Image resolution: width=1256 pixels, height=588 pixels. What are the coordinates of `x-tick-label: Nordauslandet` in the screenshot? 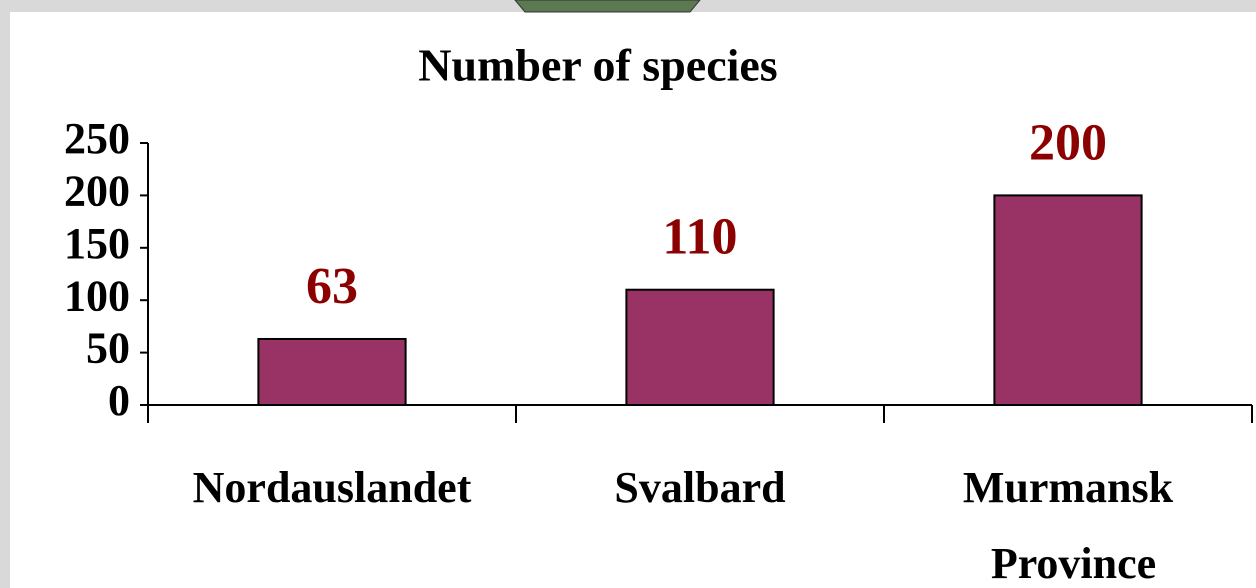 It's located at (332, 487).